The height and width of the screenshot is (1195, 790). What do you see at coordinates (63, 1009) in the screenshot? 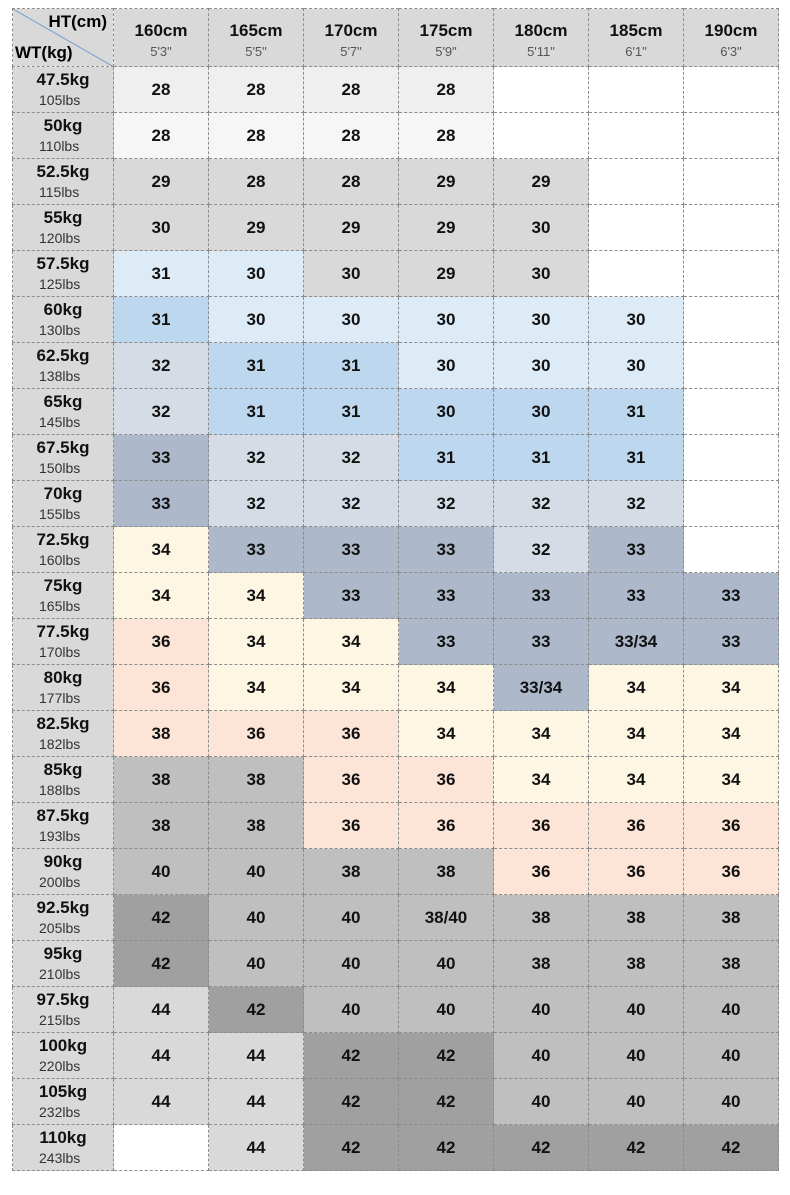
I see `weight-cell: 97.5kg 215lbs` at bounding box center [63, 1009].